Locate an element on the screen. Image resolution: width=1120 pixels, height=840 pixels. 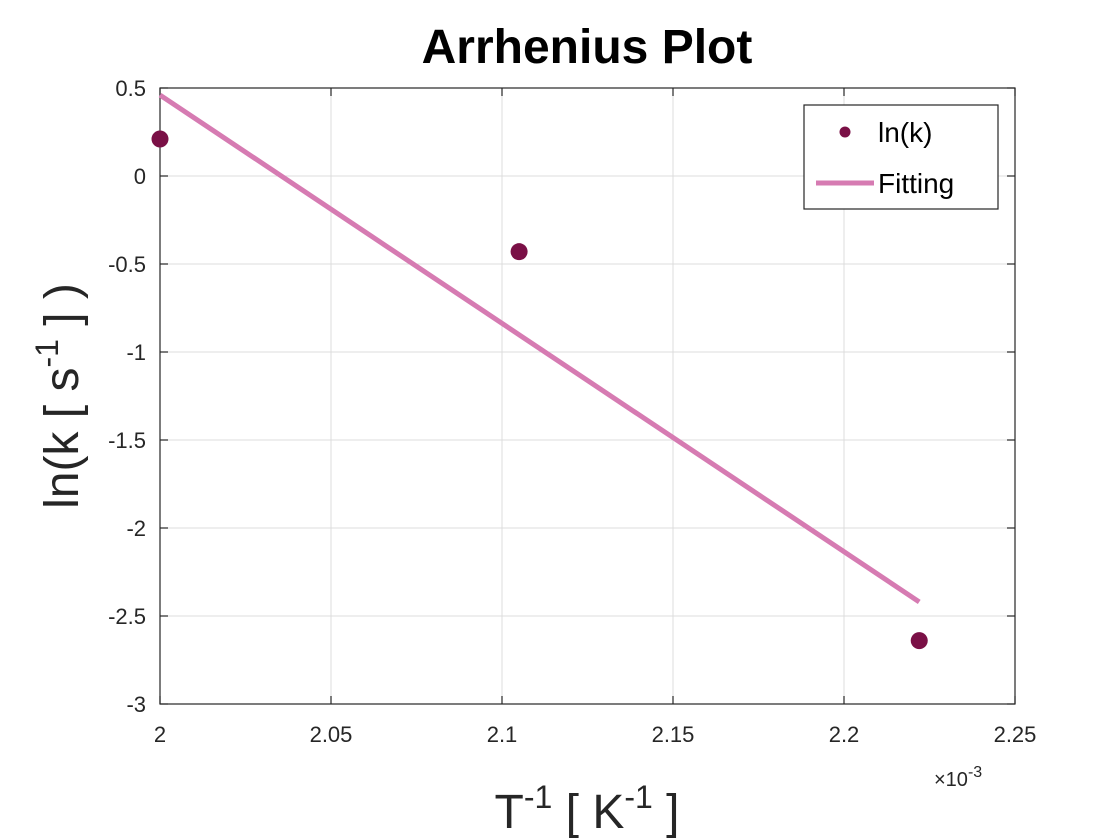
x-tick-label: 2.15 is located at coordinates (673, 734).